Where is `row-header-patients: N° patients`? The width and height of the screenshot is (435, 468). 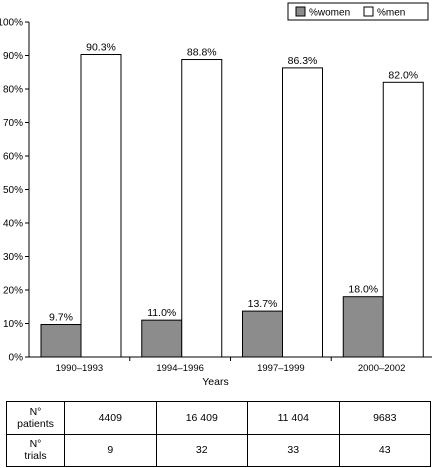 row-header-patients: N° patients is located at coordinates (35, 418).